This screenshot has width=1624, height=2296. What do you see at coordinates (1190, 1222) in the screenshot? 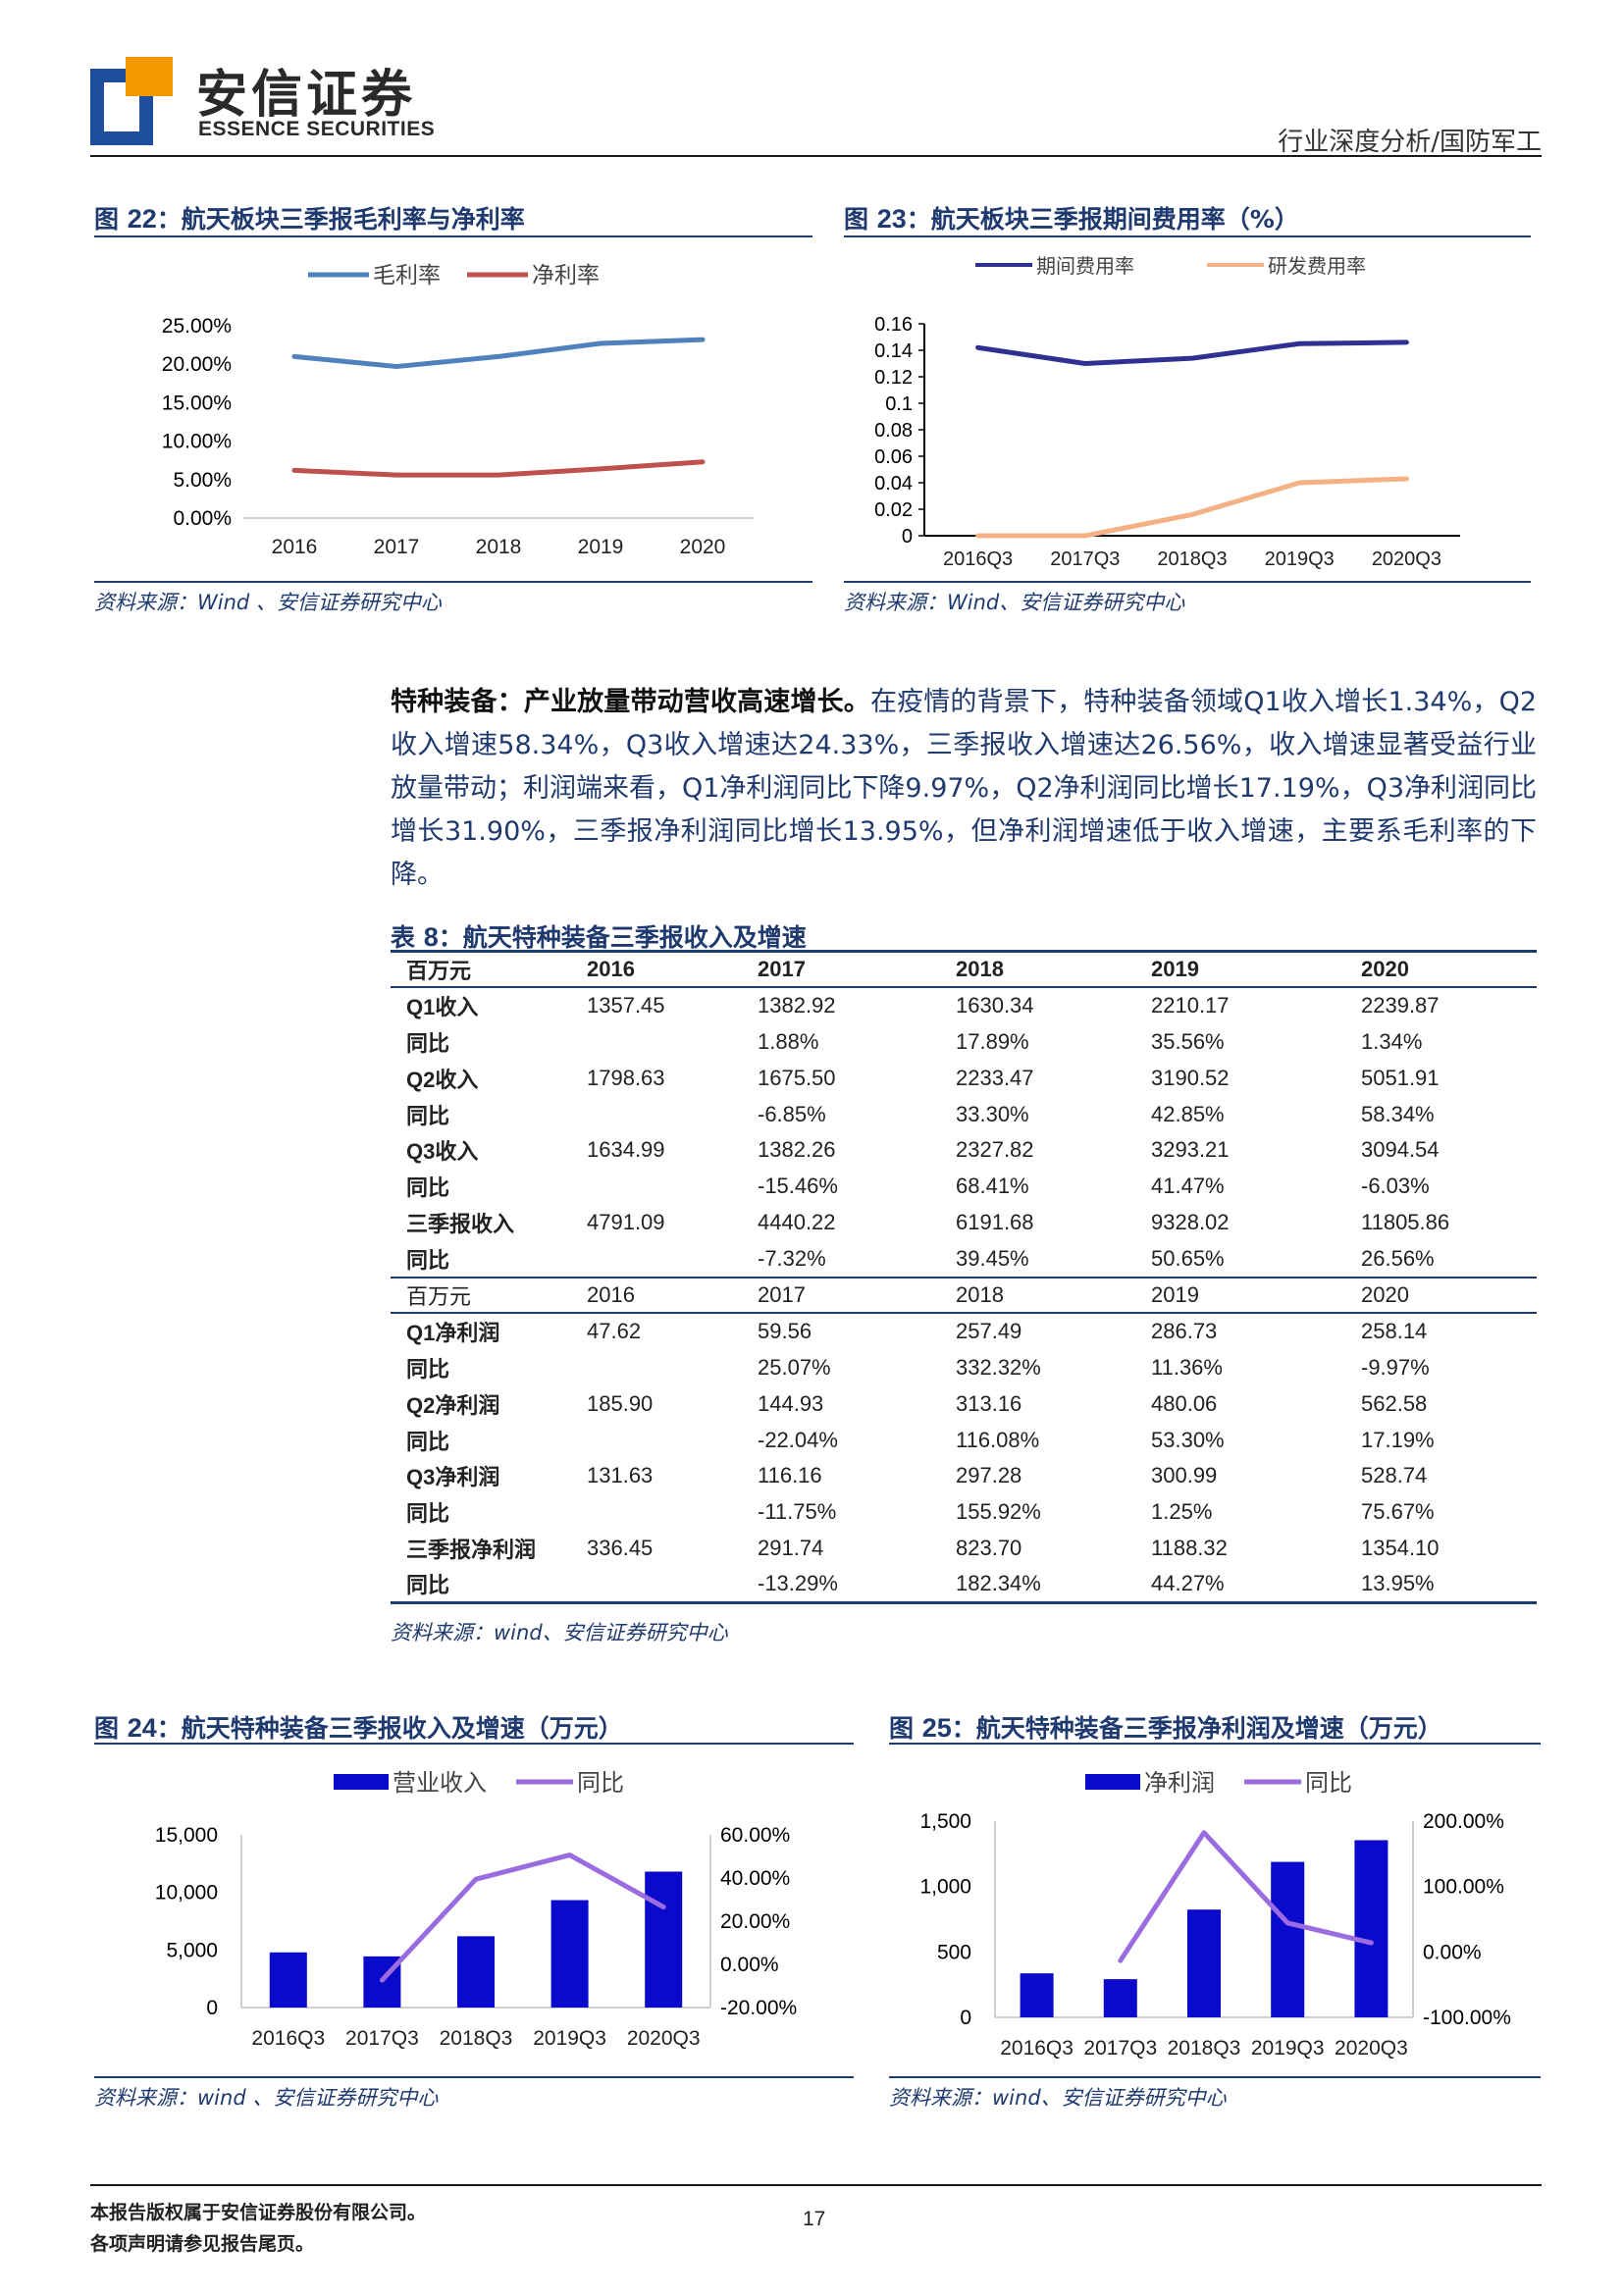
I see `table-cell: 9328.02` at bounding box center [1190, 1222].